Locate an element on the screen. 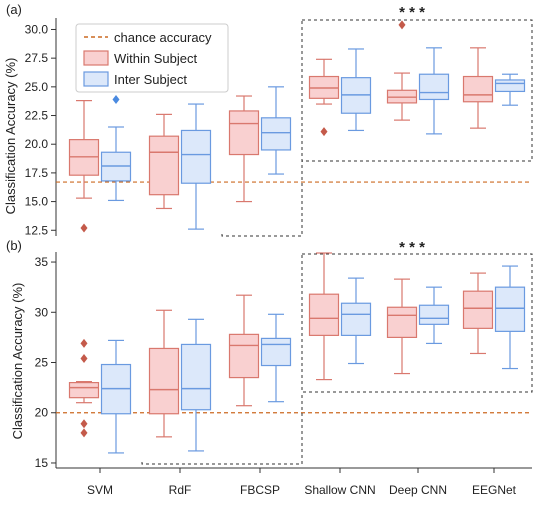 The height and width of the screenshot is (512, 550). ytick-label-a-7: 30.0 is located at coordinates (37, 29).